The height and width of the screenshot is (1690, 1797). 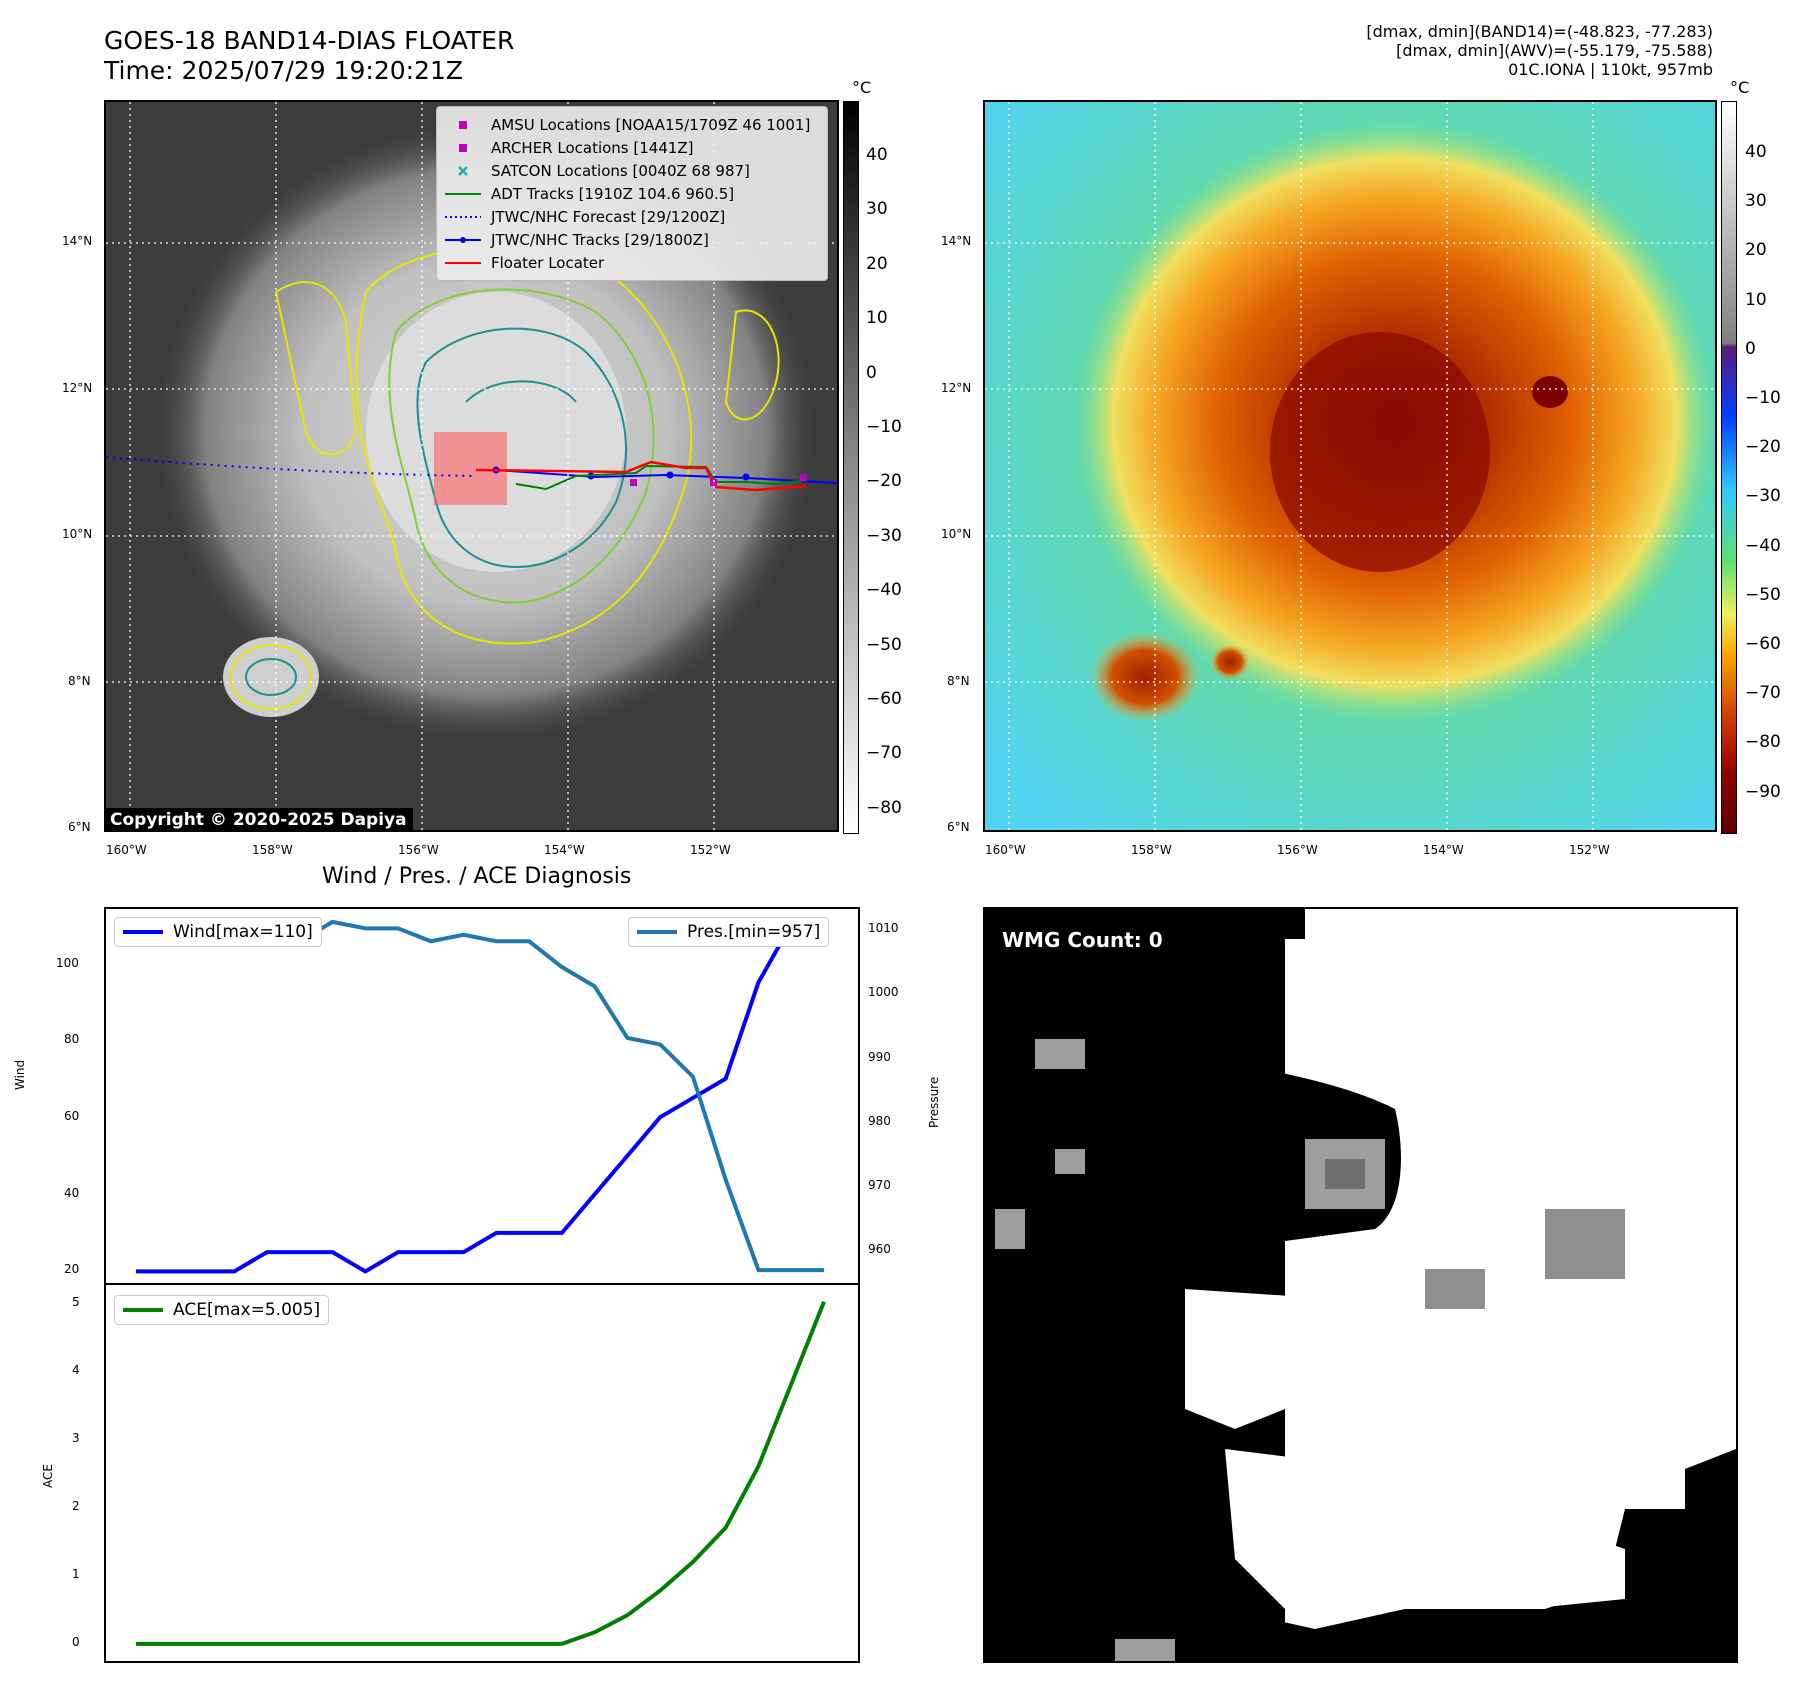 I want to click on legend-label: JTWC/NHC Tracks [29/1800Z], so click(x=600, y=239).